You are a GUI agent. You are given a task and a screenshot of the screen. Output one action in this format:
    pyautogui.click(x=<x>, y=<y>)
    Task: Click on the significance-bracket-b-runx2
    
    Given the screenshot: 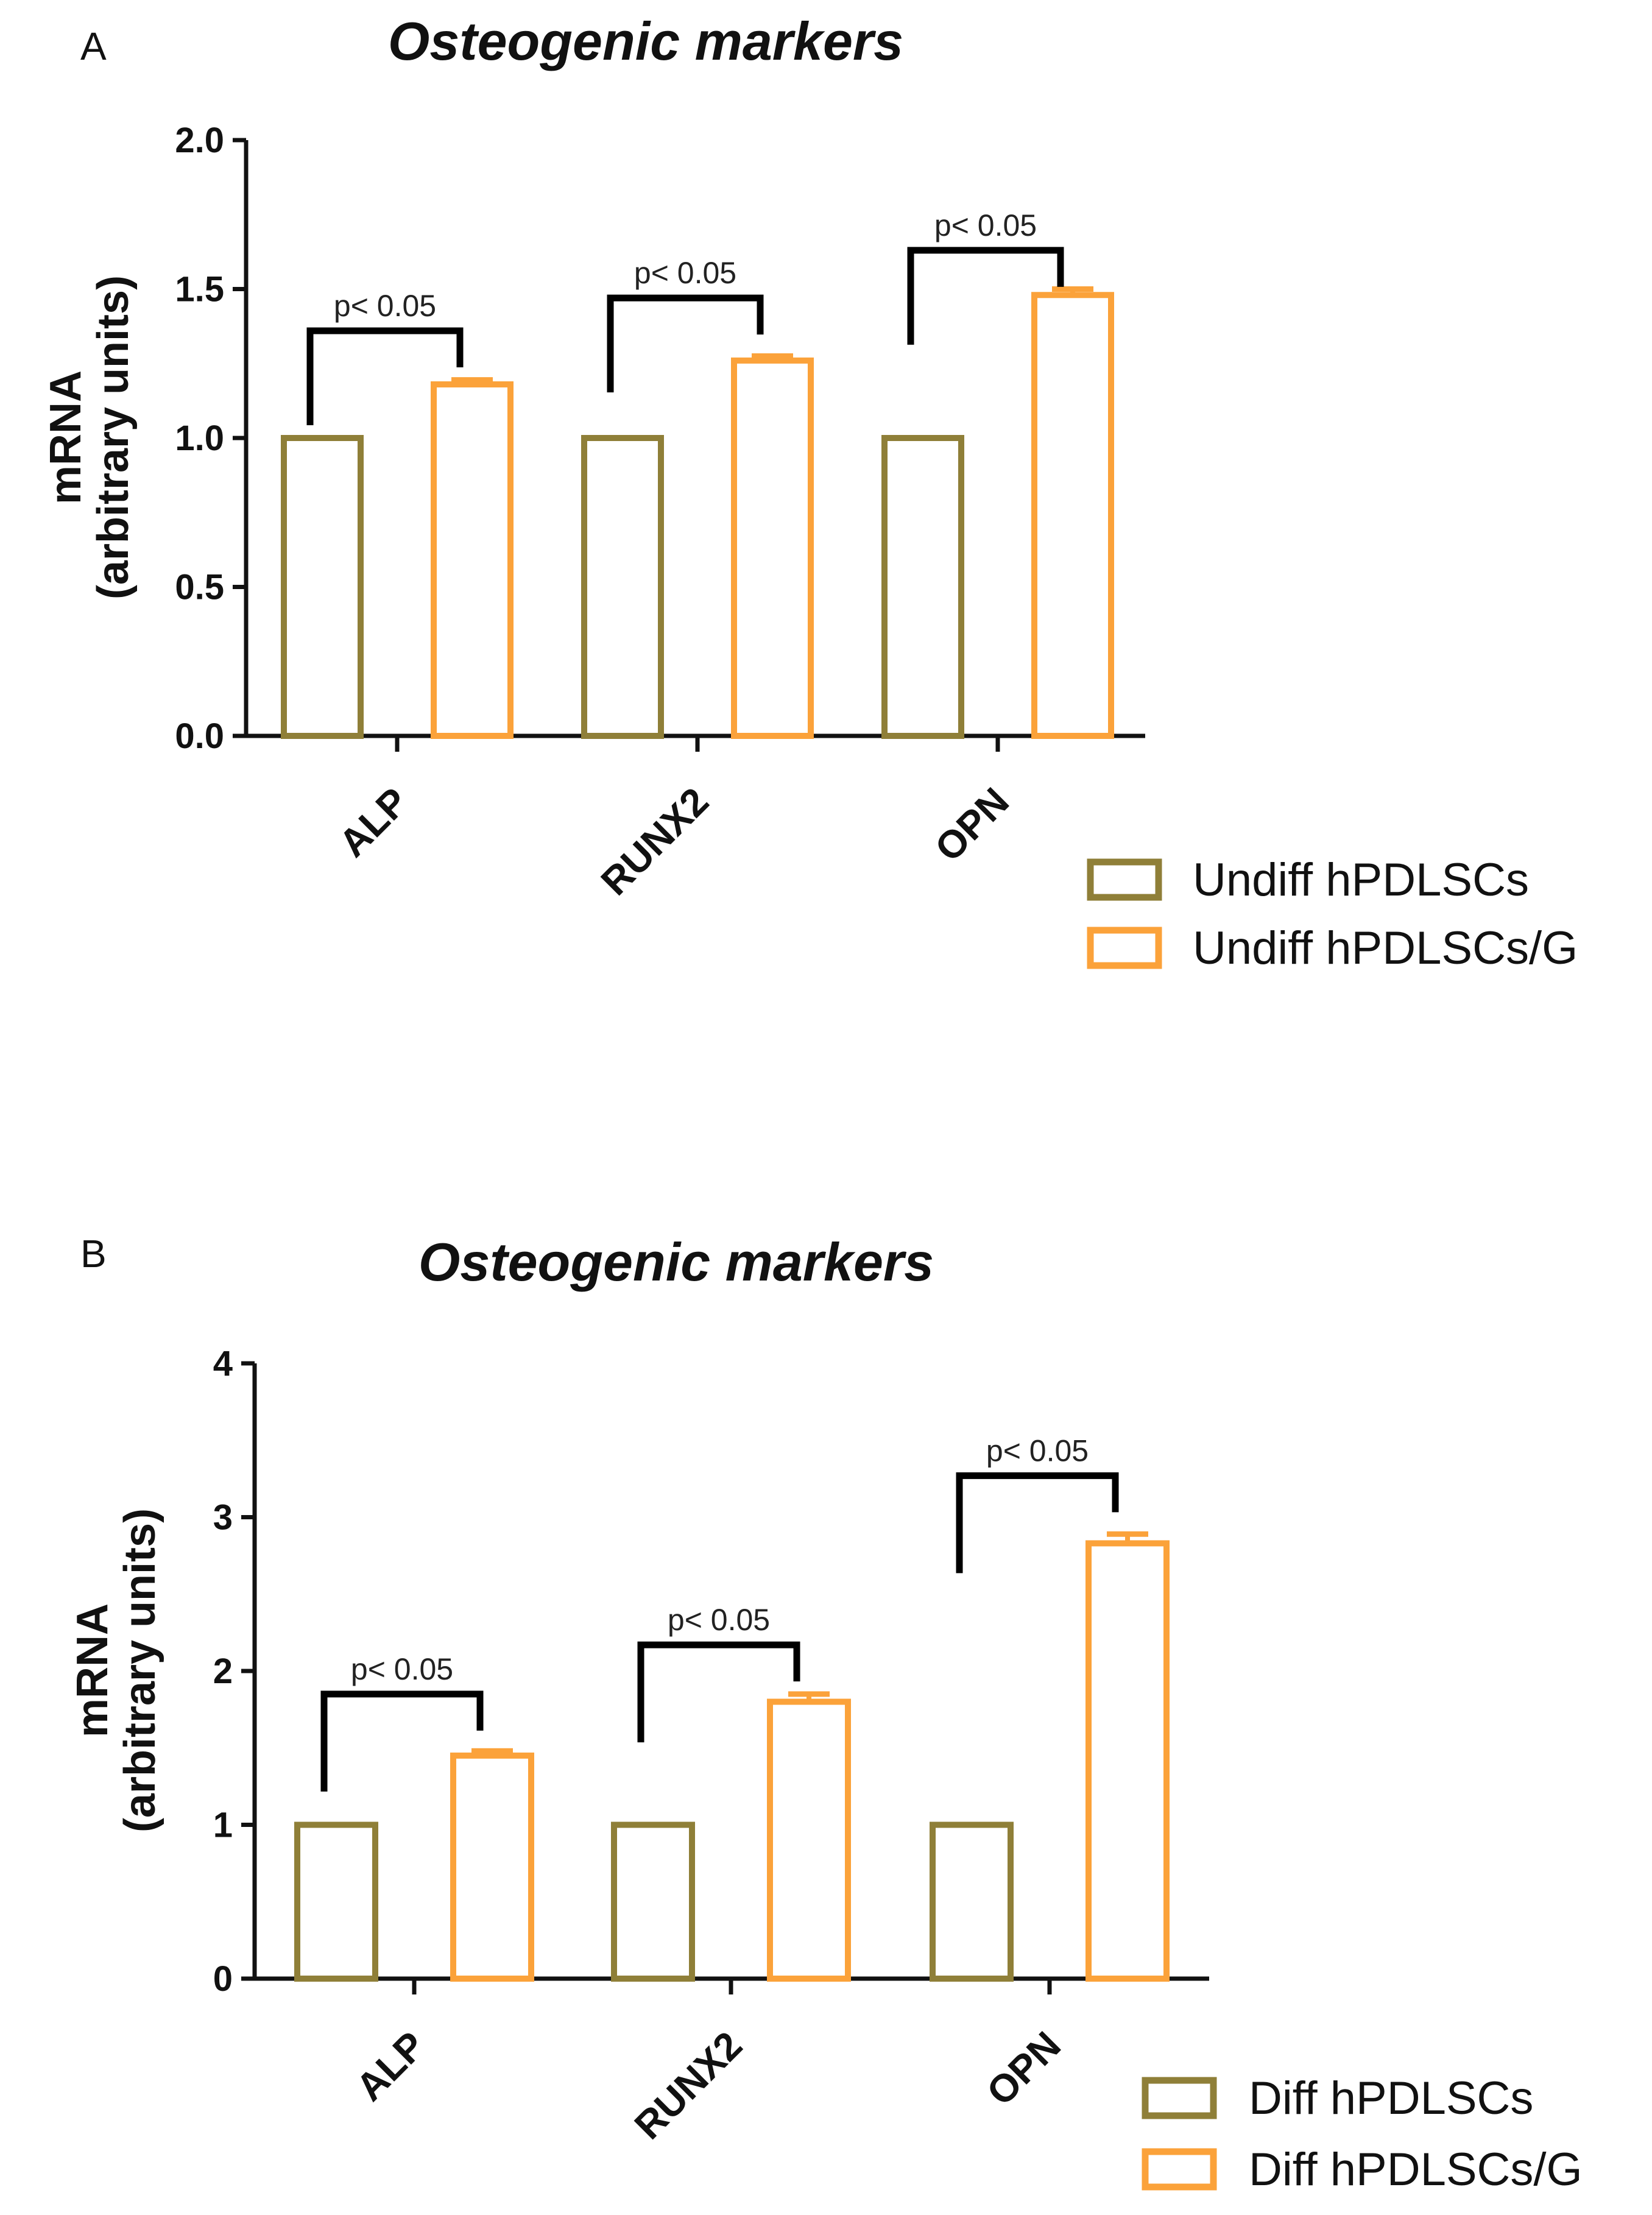 What is the action you would take?
    pyautogui.click(x=719, y=1692)
    